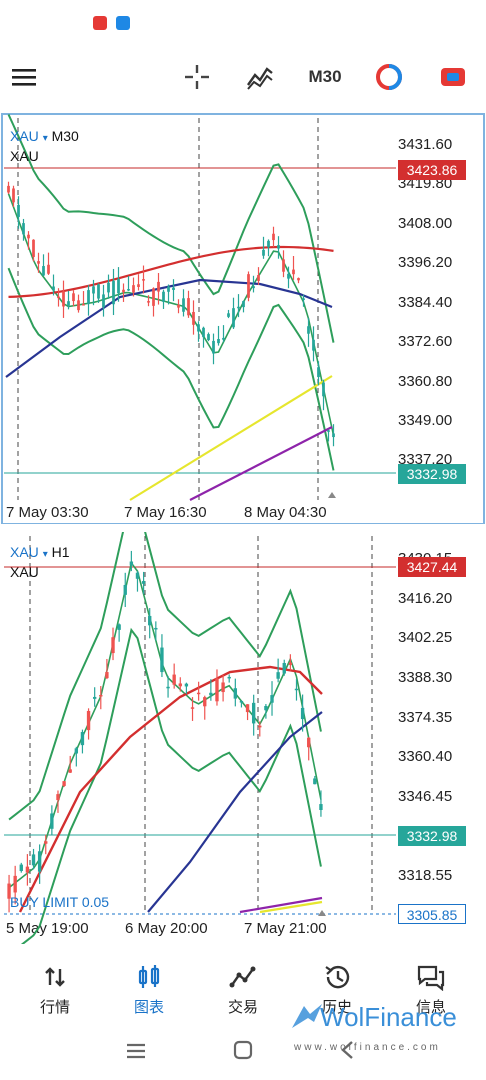  I want to click on bollinger-lower, so click(171, 369).